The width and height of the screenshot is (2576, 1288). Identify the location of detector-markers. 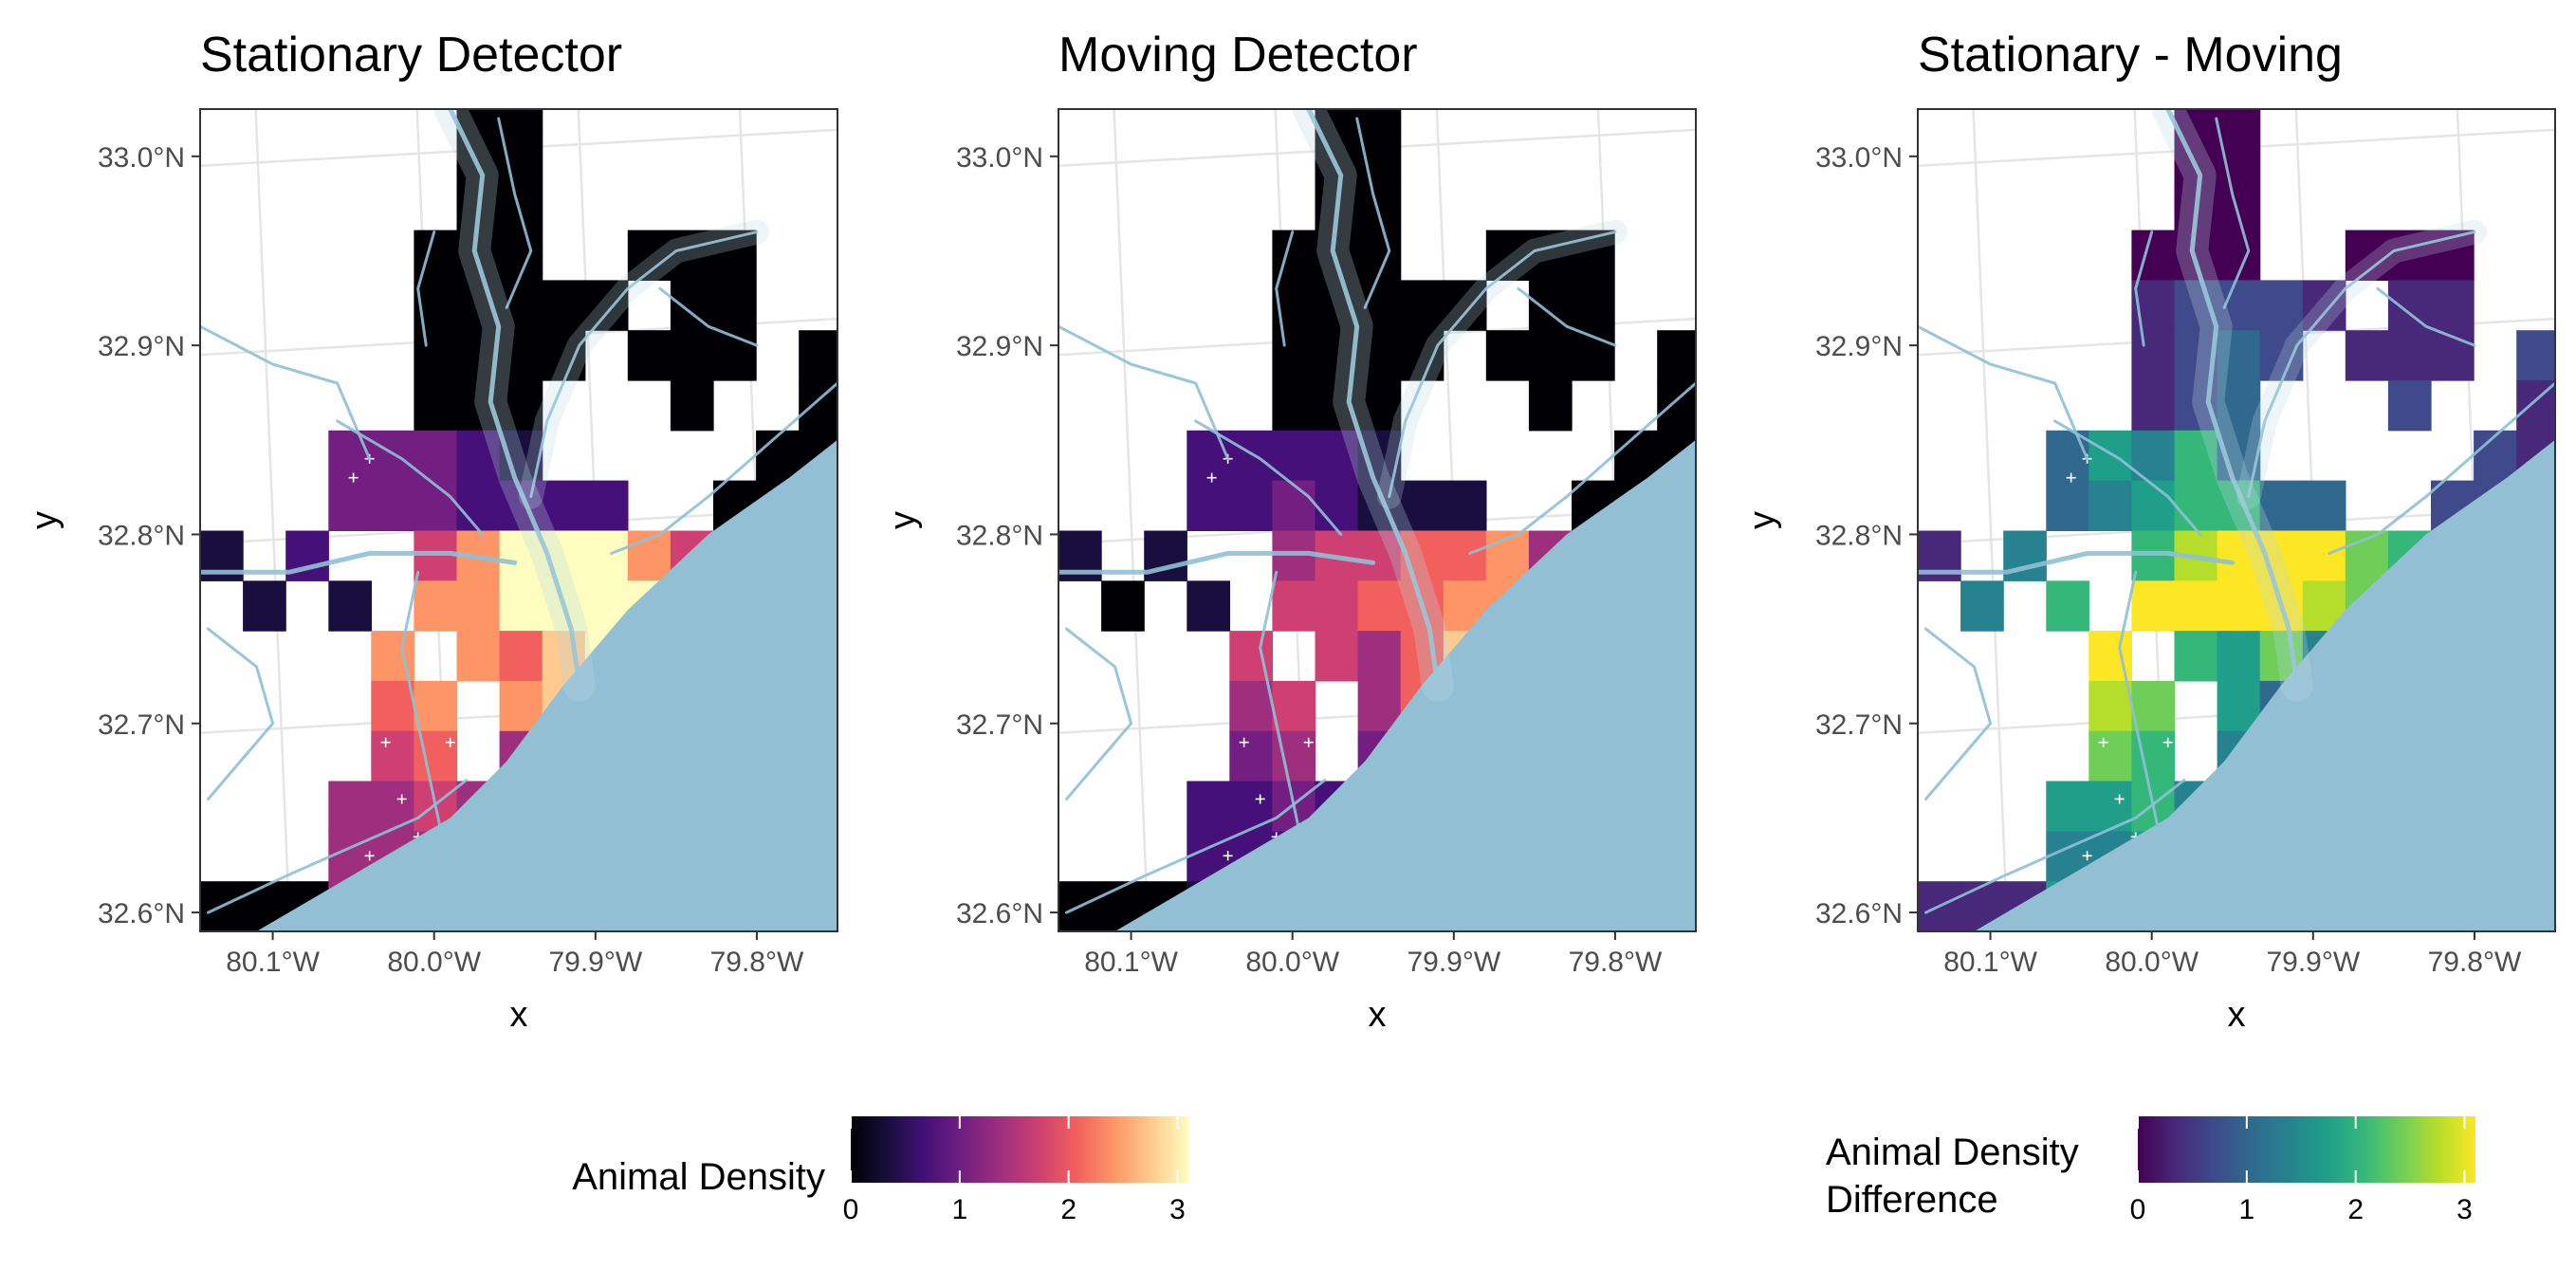
(1260, 666).